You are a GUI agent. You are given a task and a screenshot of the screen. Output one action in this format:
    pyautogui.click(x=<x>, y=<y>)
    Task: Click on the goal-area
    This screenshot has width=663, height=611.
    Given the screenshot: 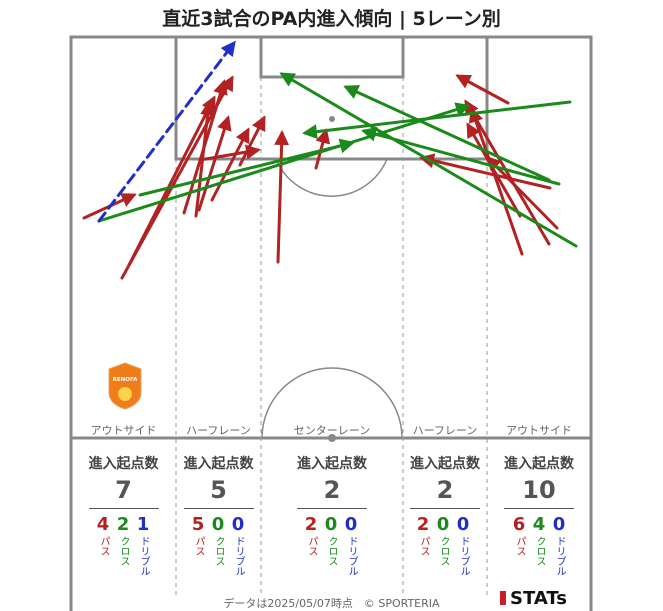 What is the action you would take?
    pyautogui.click(x=332, y=57)
    